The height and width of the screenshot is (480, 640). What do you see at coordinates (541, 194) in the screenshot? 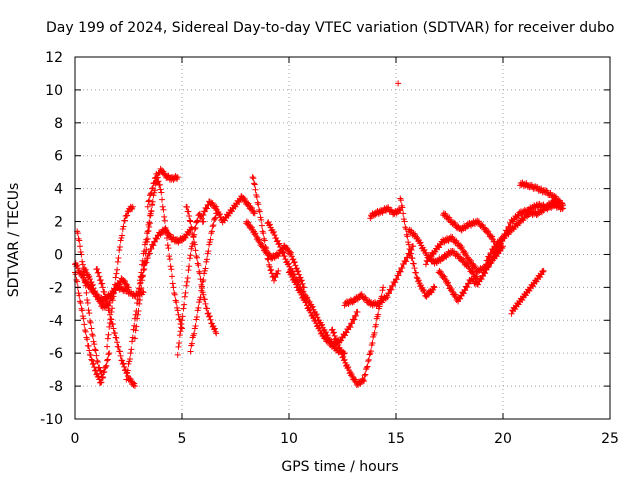
I see `series-track-ac` at bounding box center [541, 194].